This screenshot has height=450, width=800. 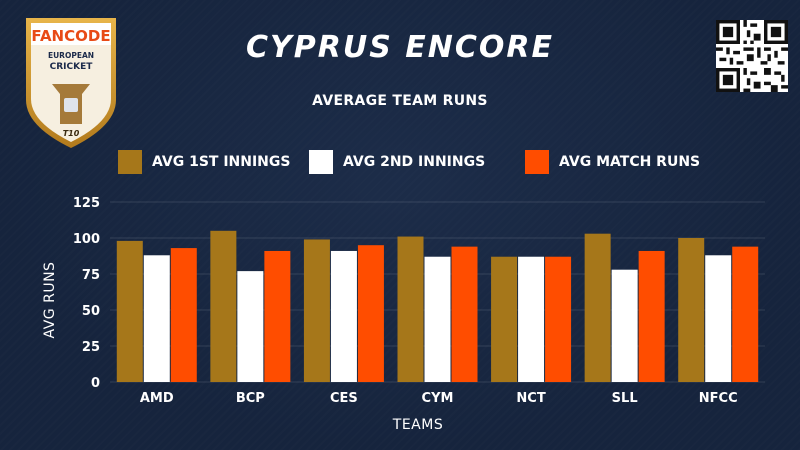 What do you see at coordinates (157, 398) in the screenshot?
I see `x-tick-label: AMD` at bounding box center [157, 398].